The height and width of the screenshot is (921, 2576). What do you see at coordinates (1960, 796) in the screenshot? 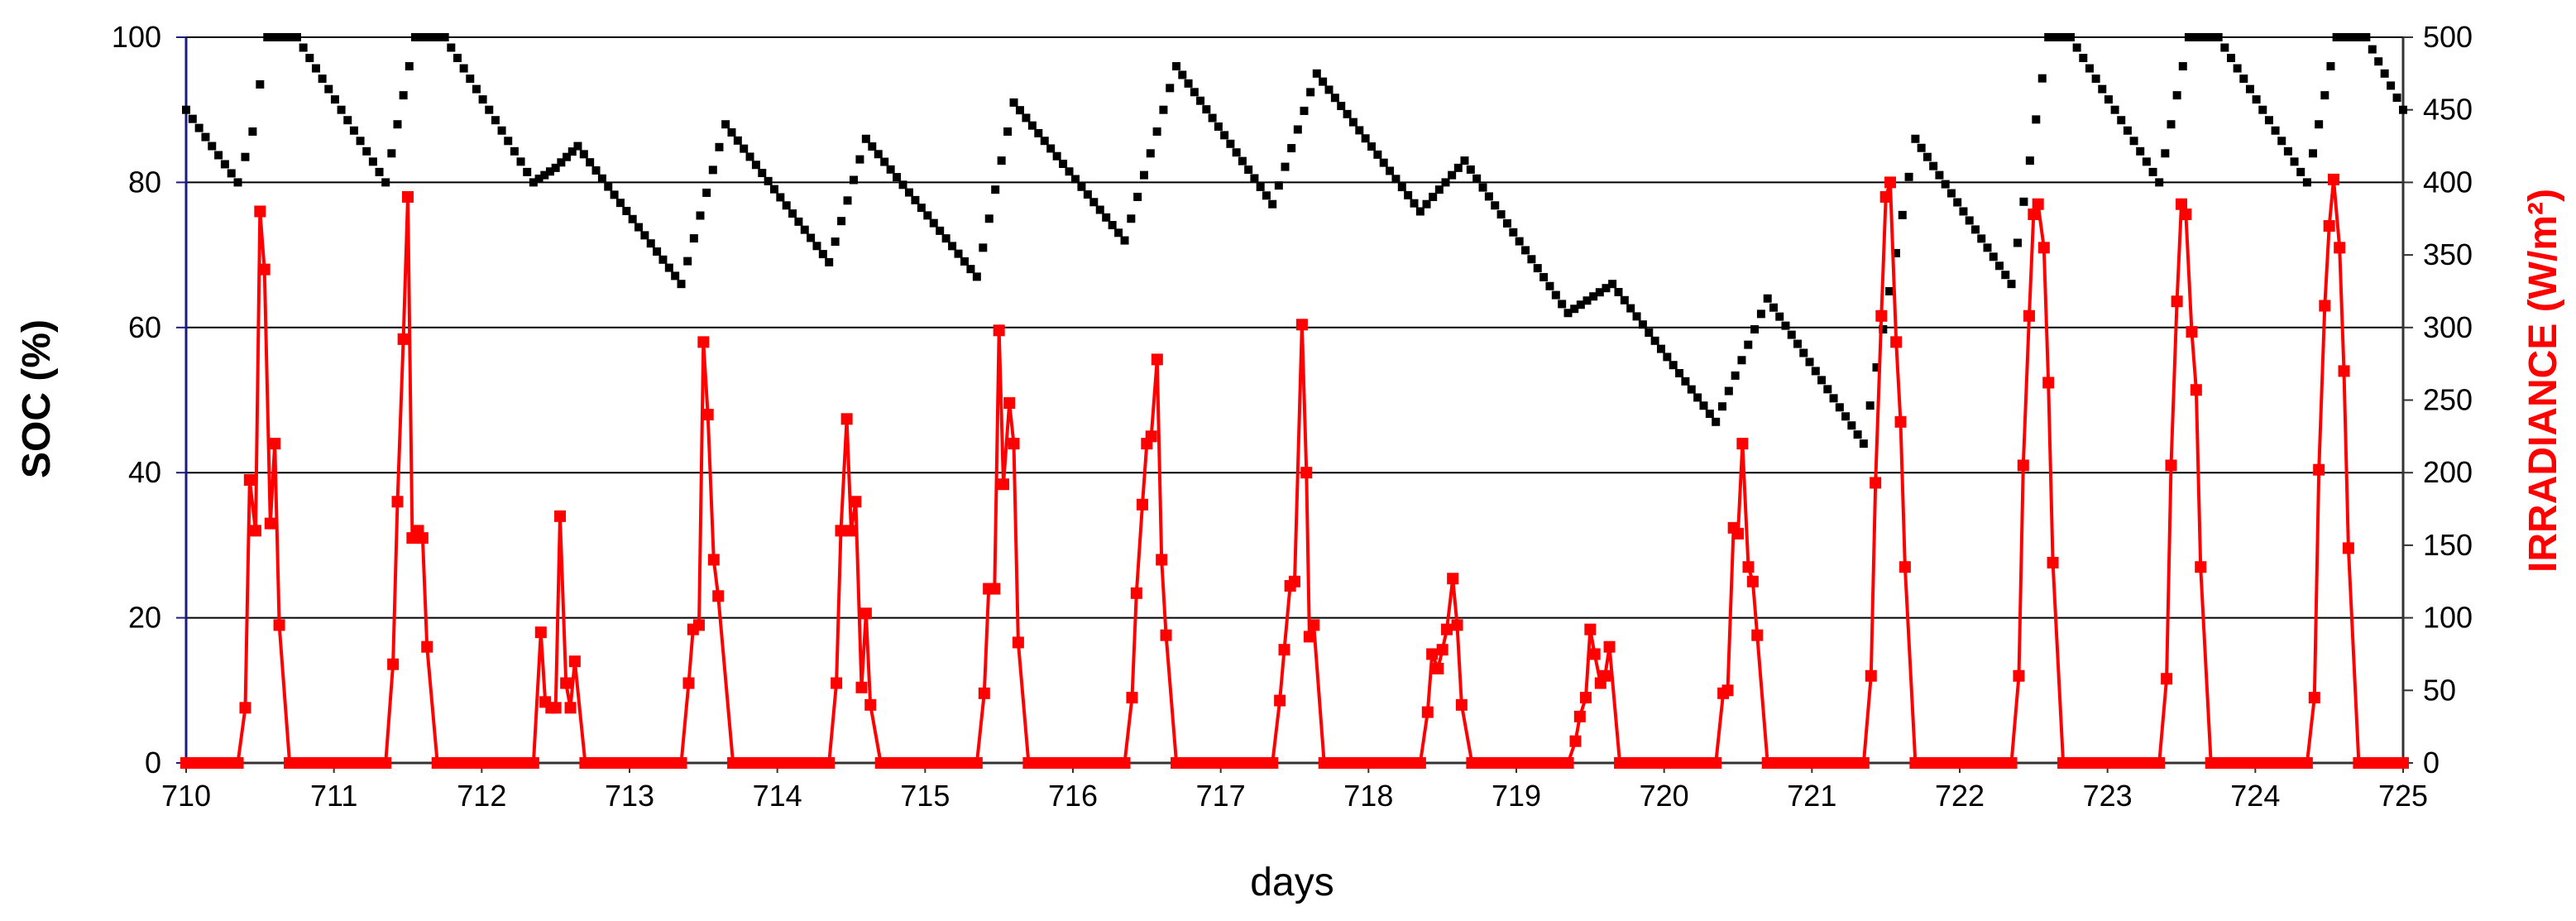
I see `x-tick-label: 722` at bounding box center [1960, 796].